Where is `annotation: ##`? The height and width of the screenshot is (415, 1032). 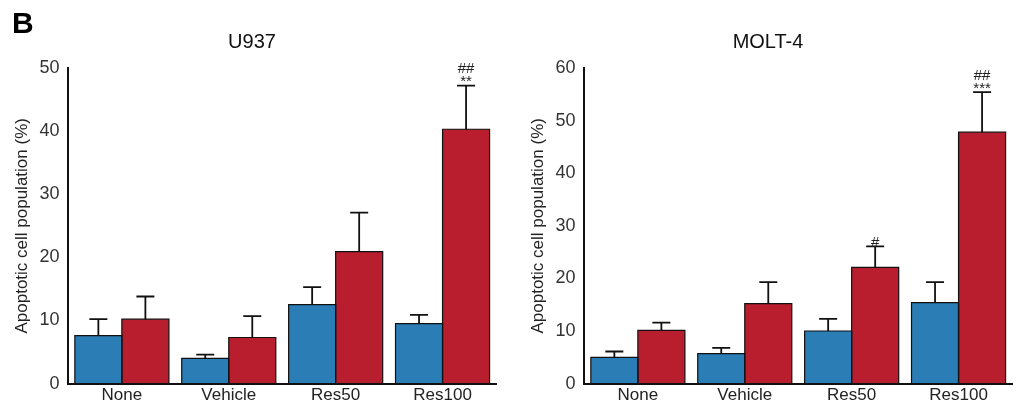
annotation: ## is located at coordinates (982, 74).